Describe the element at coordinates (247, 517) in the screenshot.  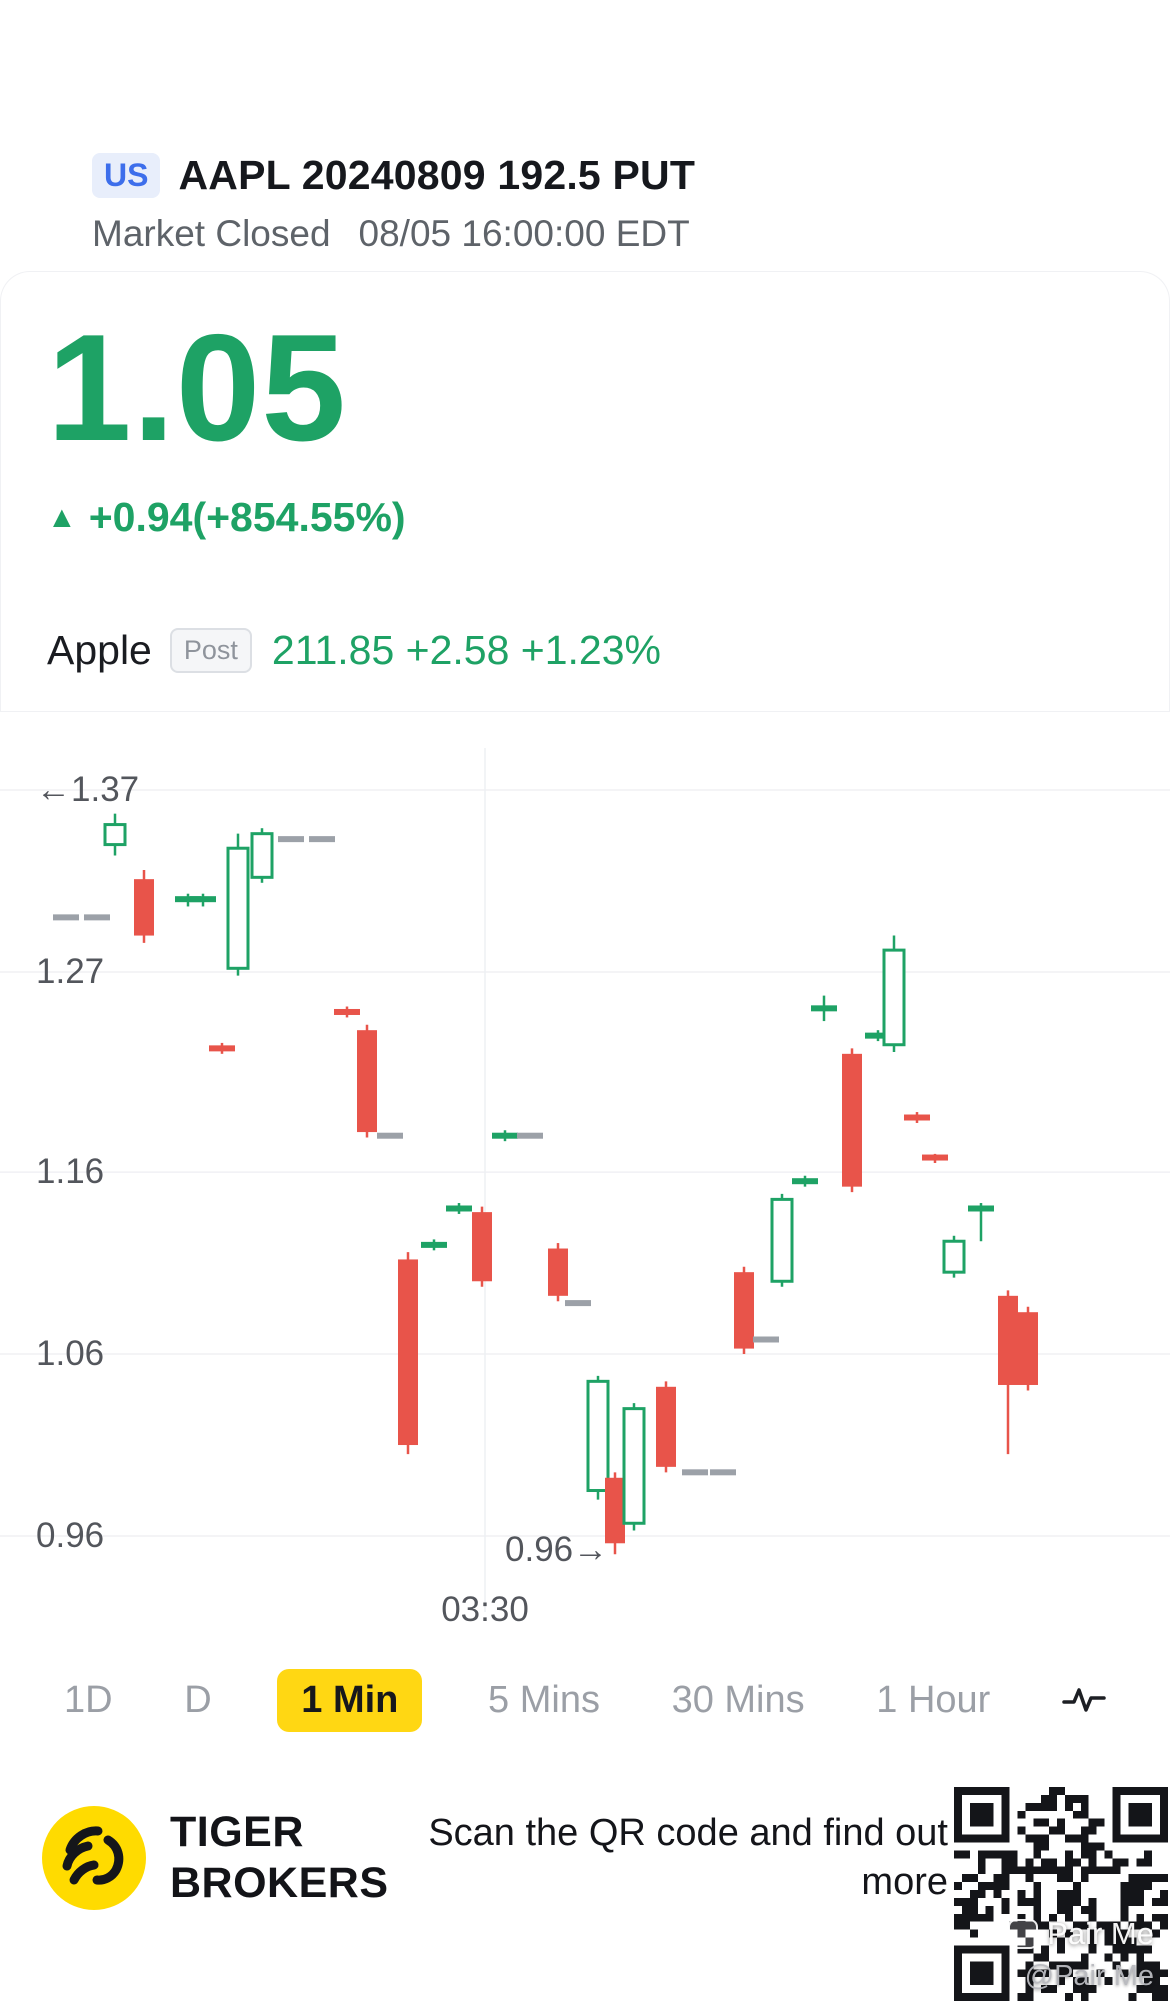
I see `price-change-text: +0.94(+854.55%)` at that location.